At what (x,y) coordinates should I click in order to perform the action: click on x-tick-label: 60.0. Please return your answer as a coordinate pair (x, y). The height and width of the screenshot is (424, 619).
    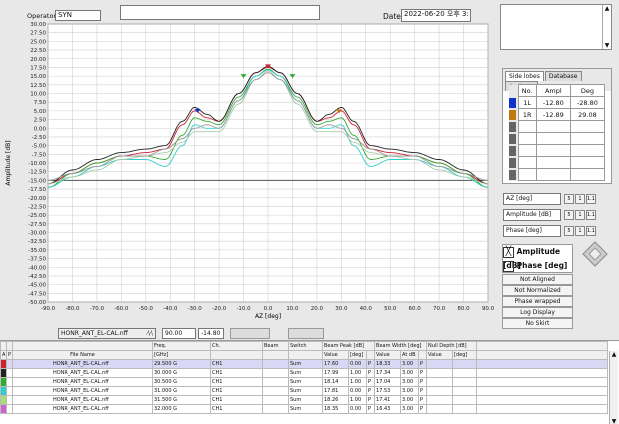
    Looking at the image, I should click on (415, 309).